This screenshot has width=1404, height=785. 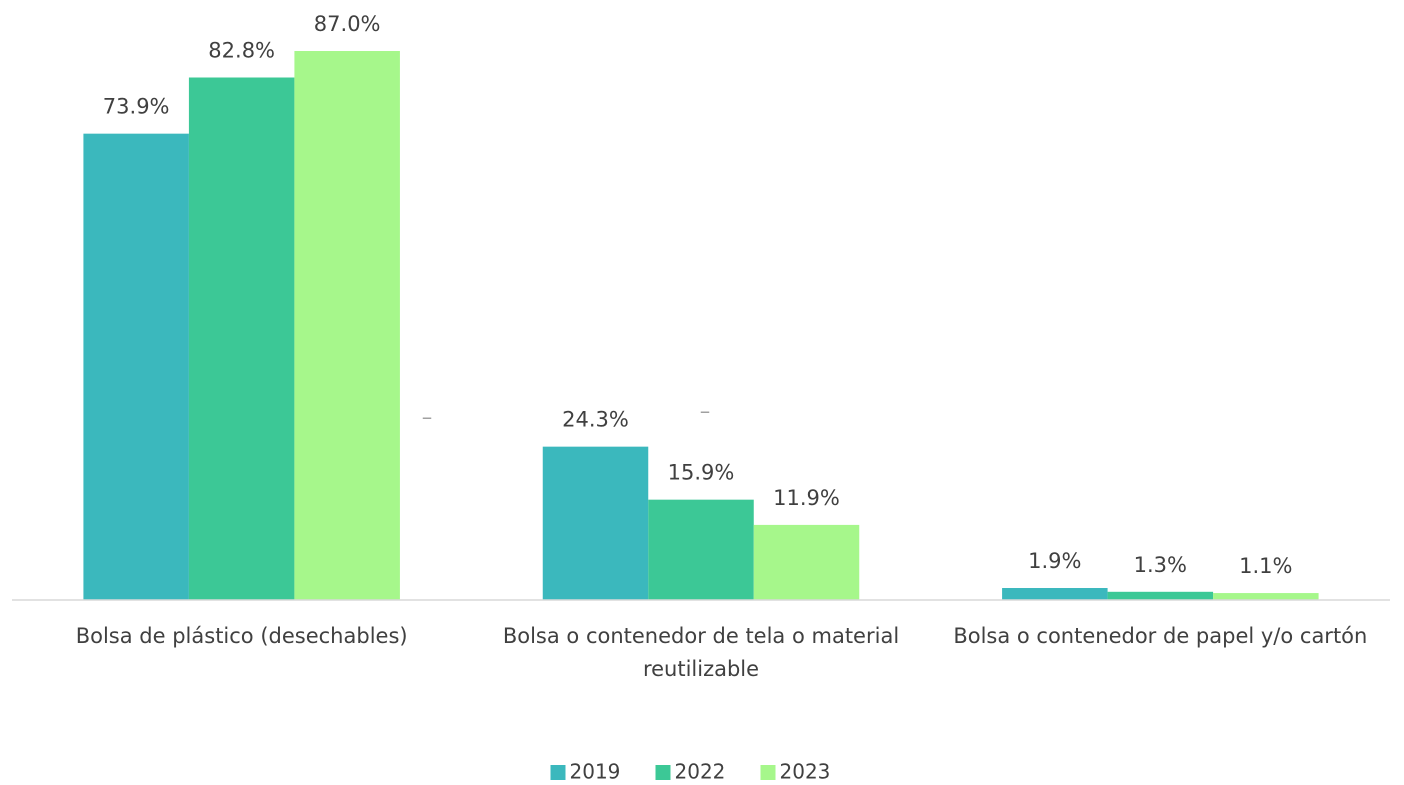 I want to click on x-tick-label: Bolsa o contenedor de papel y/o cartón, so click(x=1160, y=636).